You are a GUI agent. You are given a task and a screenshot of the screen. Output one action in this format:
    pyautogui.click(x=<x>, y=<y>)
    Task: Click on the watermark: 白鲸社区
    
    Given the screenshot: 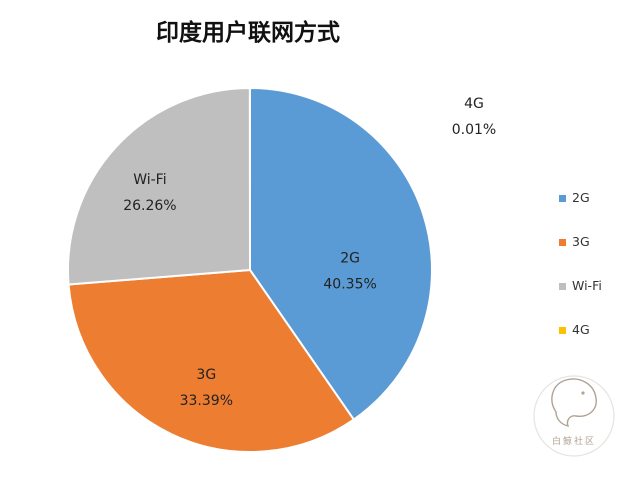 What is the action you would take?
    pyautogui.click(x=574, y=416)
    